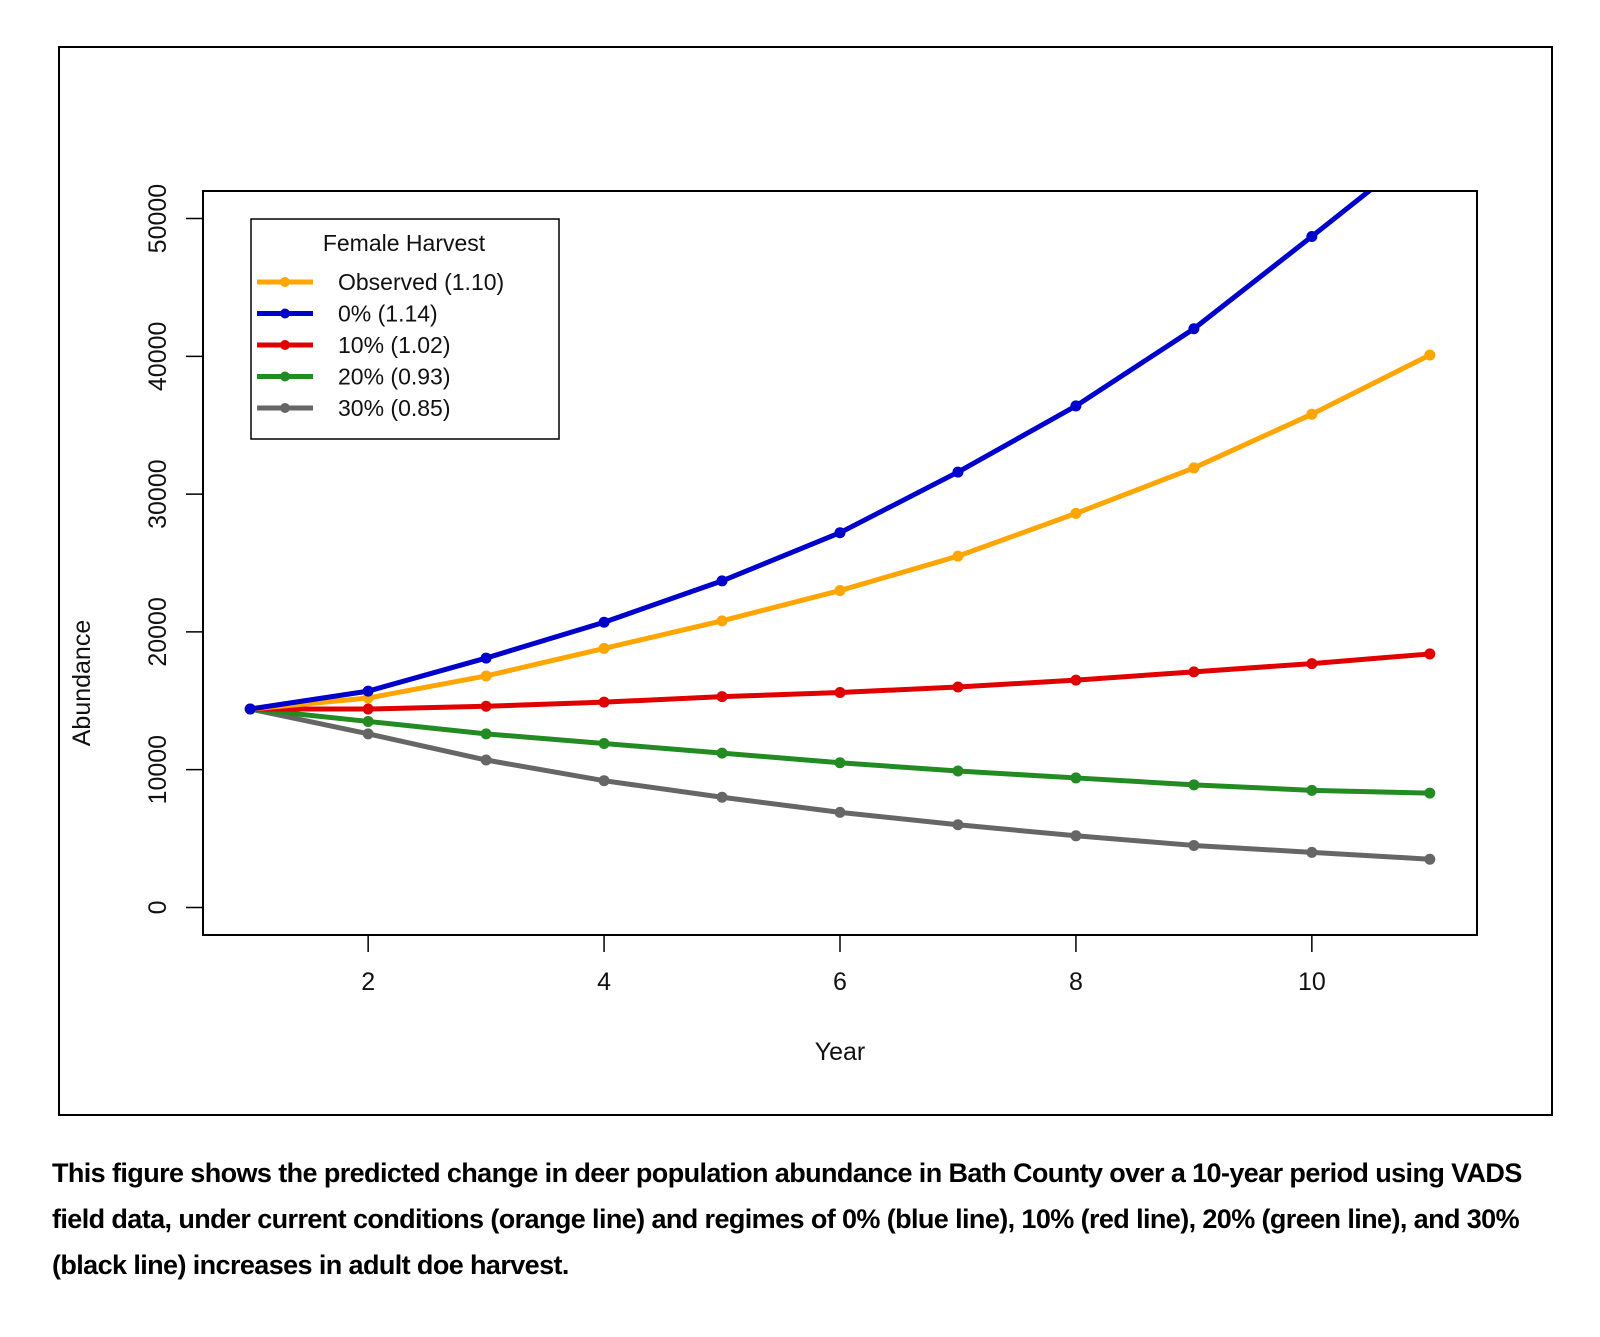 The width and height of the screenshot is (1600, 1337). I want to click on legend-item: 20% (0.93), so click(354, 377).